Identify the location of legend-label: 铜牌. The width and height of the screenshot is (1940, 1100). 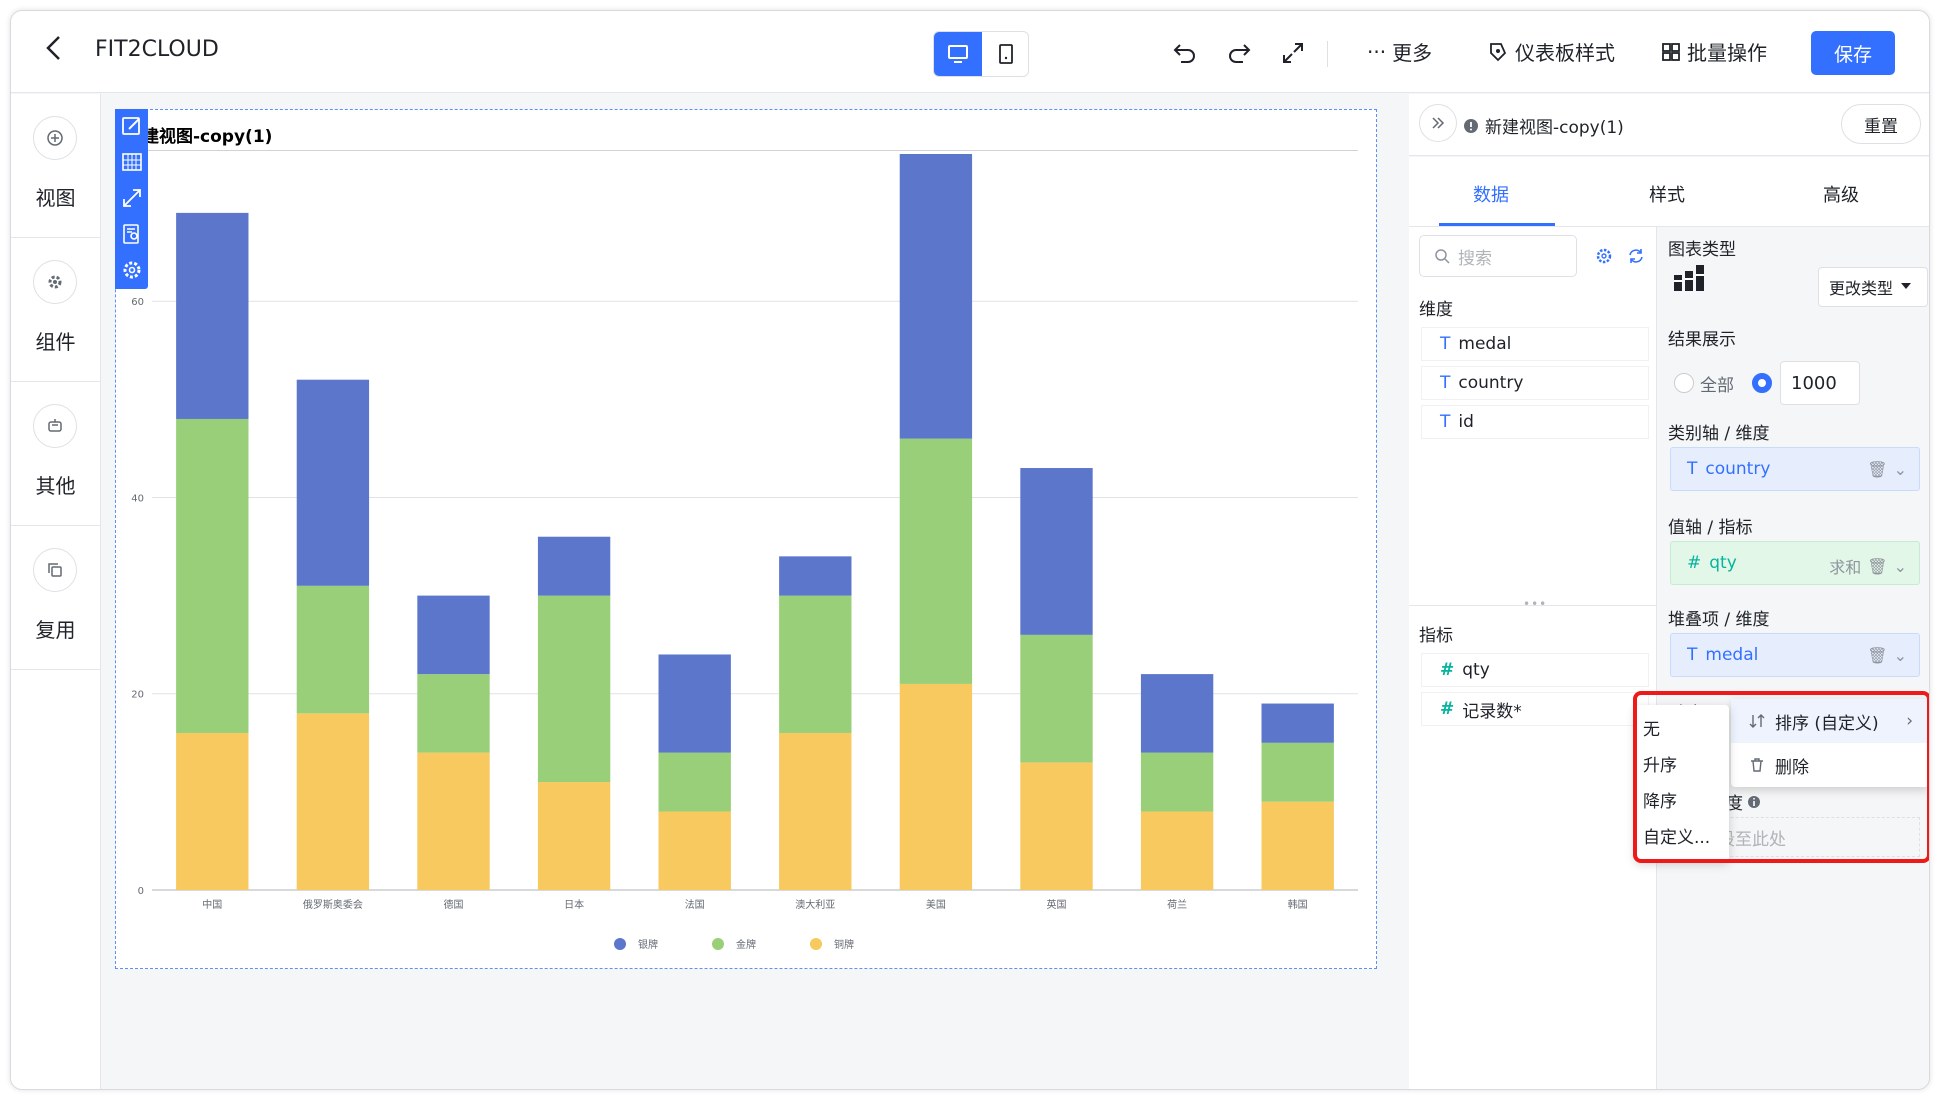
(844, 944).